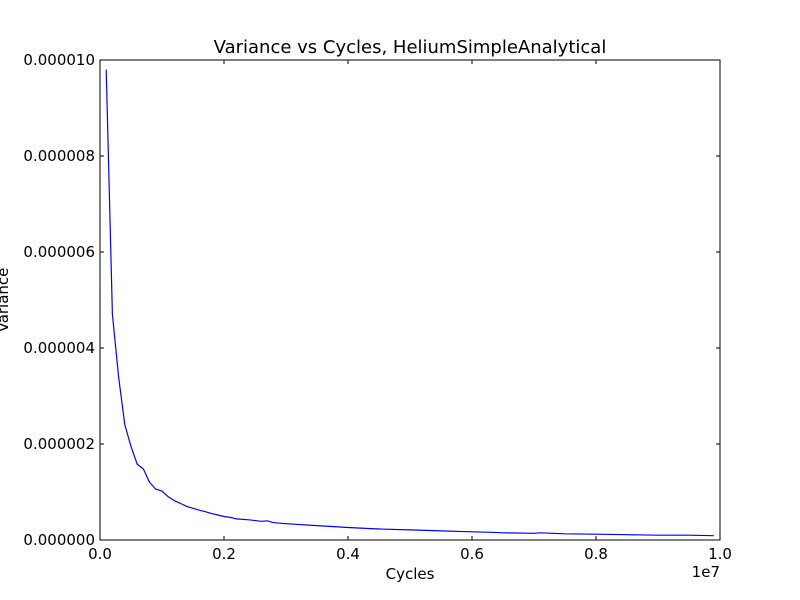 Image resolution: width=800 pixels, height=600 pixels. What do you see at coordinates (59, 252) in the screenshot?
I see `y-tick-label: 0.000006` at bounding box center [59, 252].